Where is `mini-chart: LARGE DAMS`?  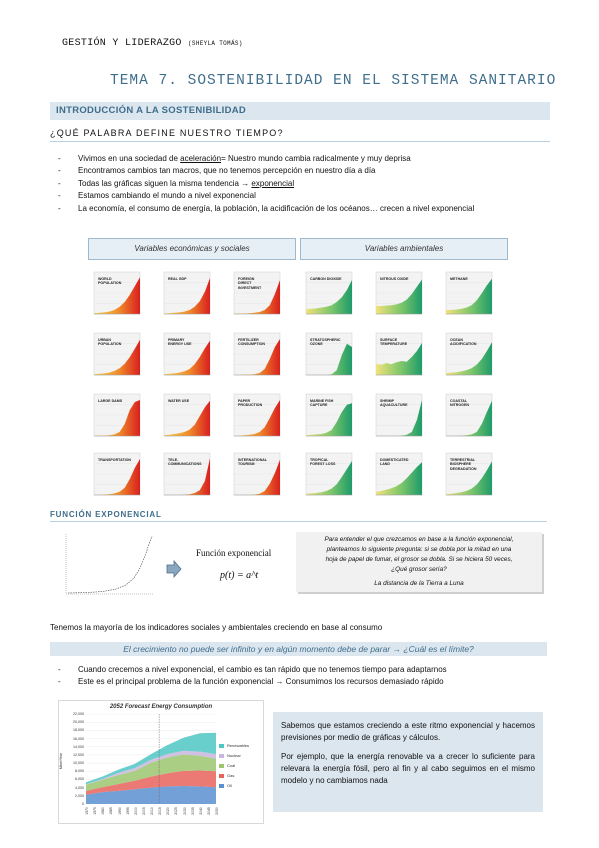 mini-chart: LARGE DAMS is located at coordinates (114, 418).